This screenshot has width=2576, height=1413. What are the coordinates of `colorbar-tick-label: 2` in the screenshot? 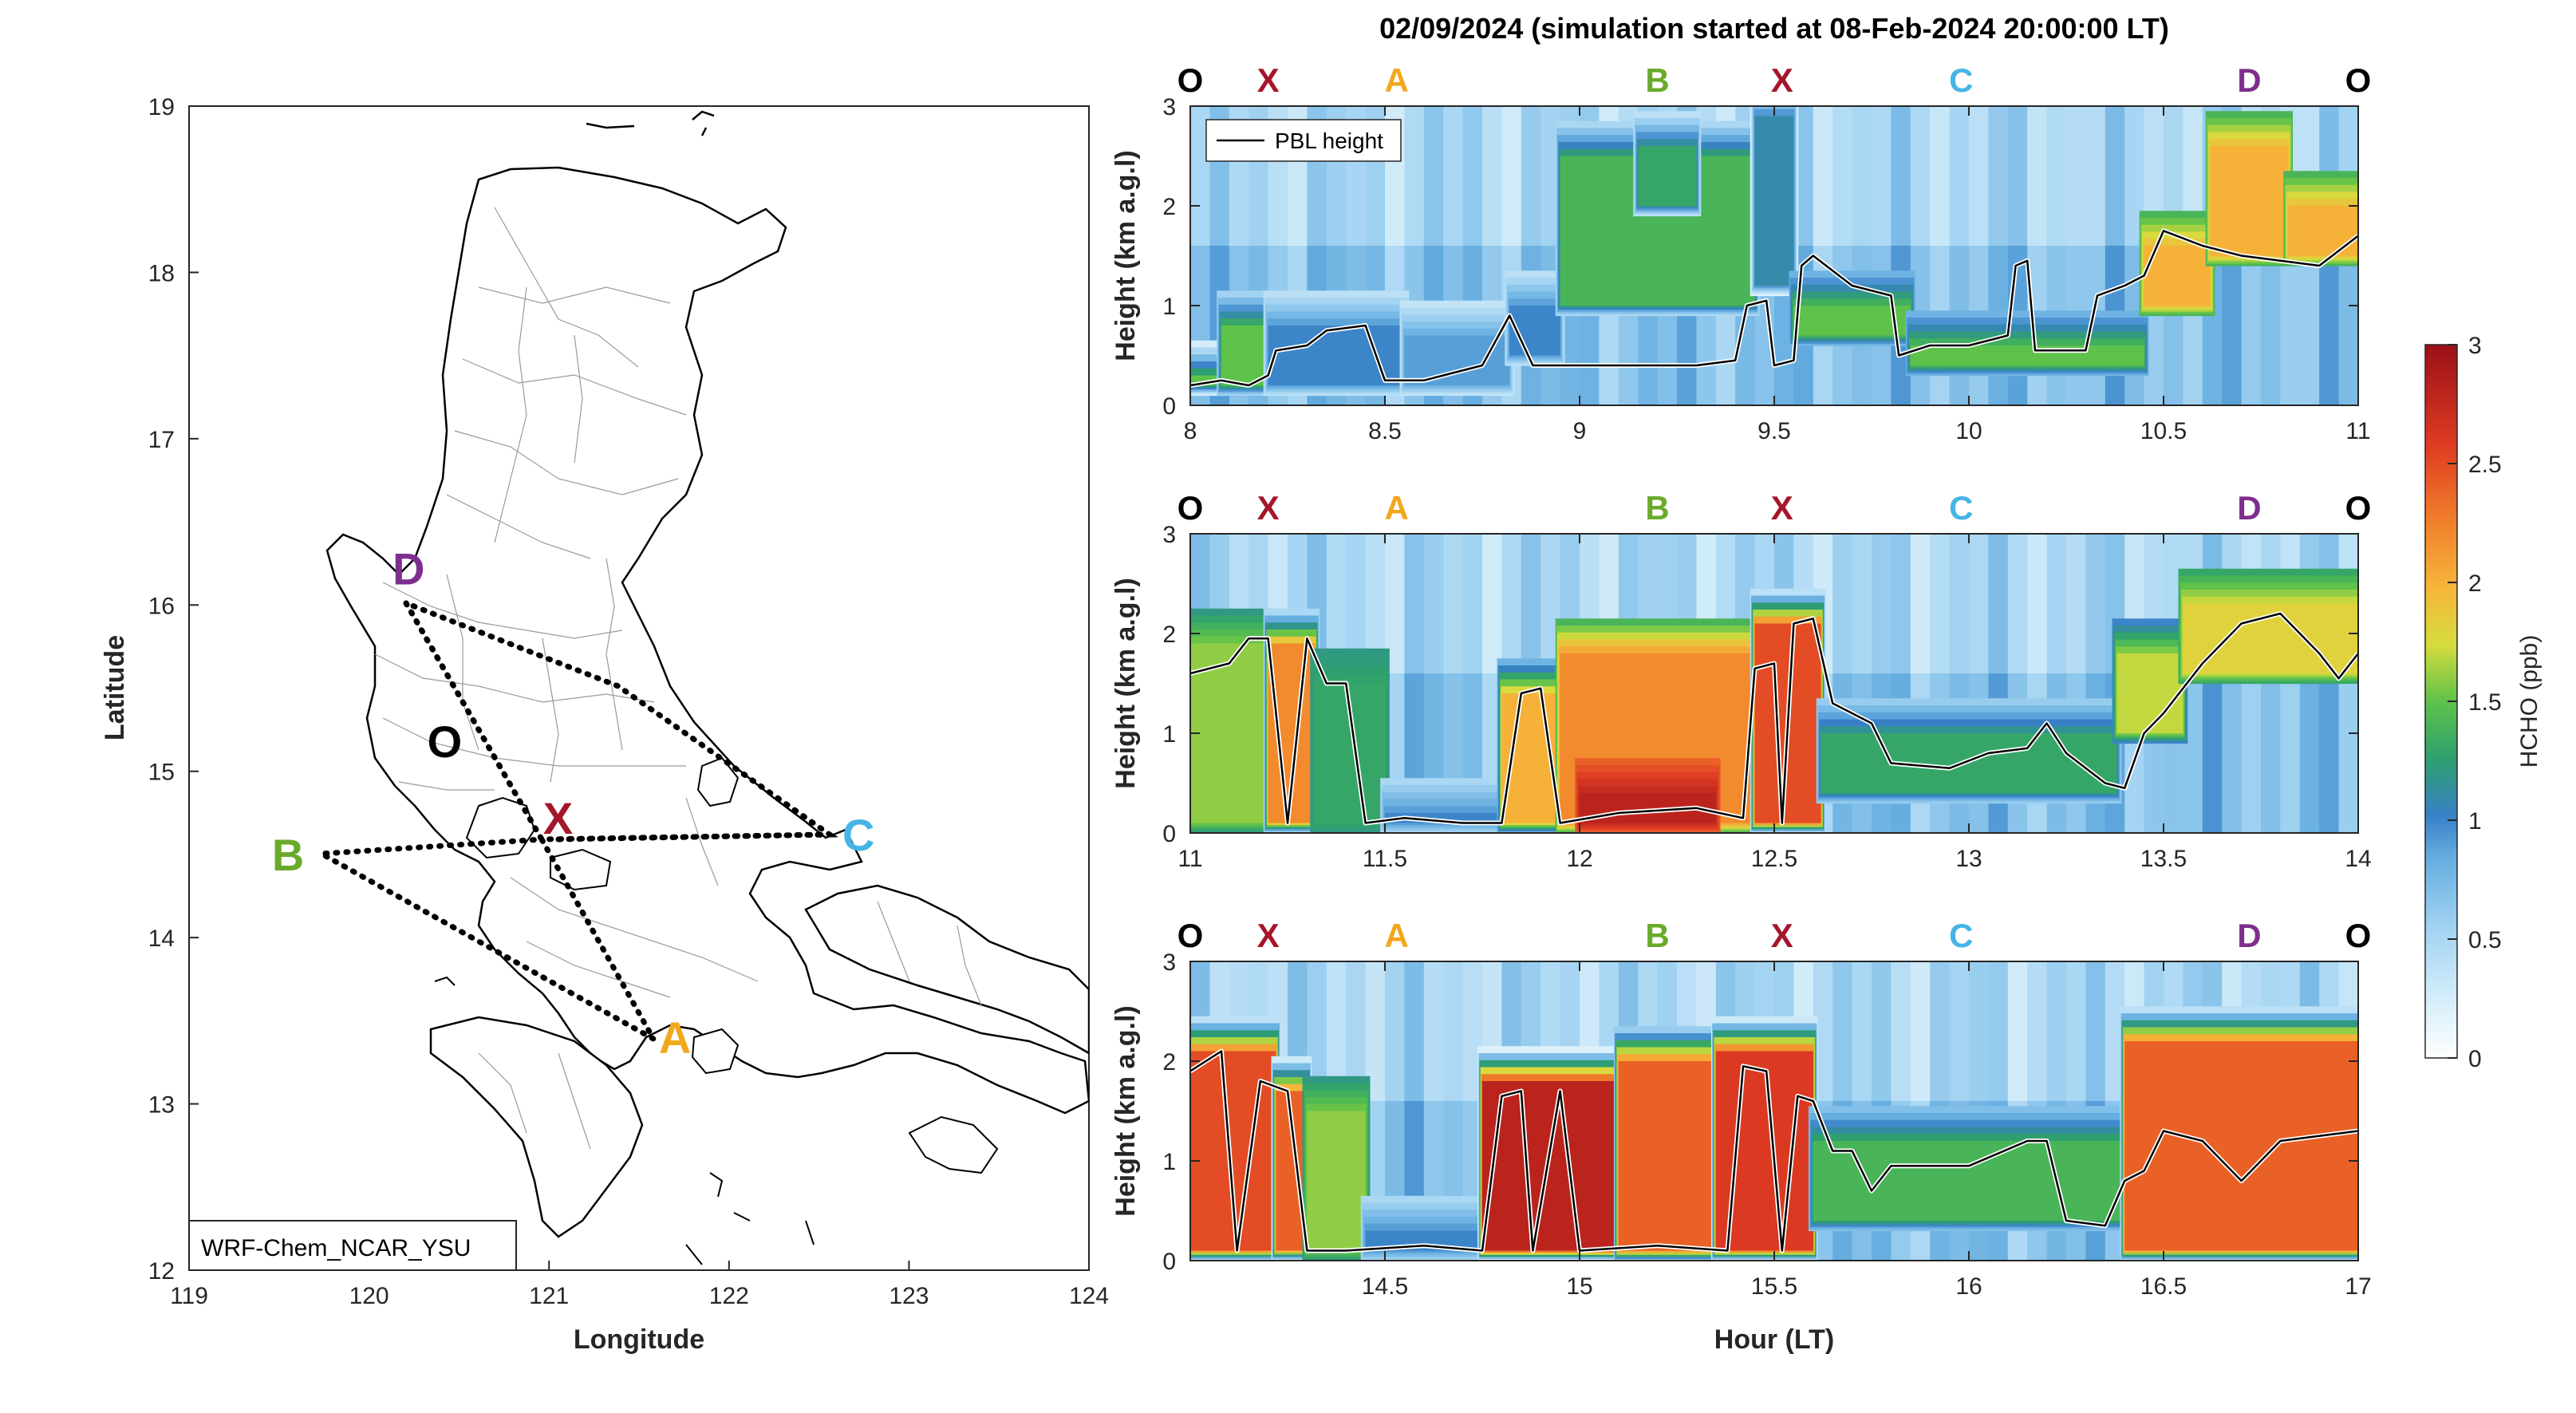 It's located at (2475, 583).